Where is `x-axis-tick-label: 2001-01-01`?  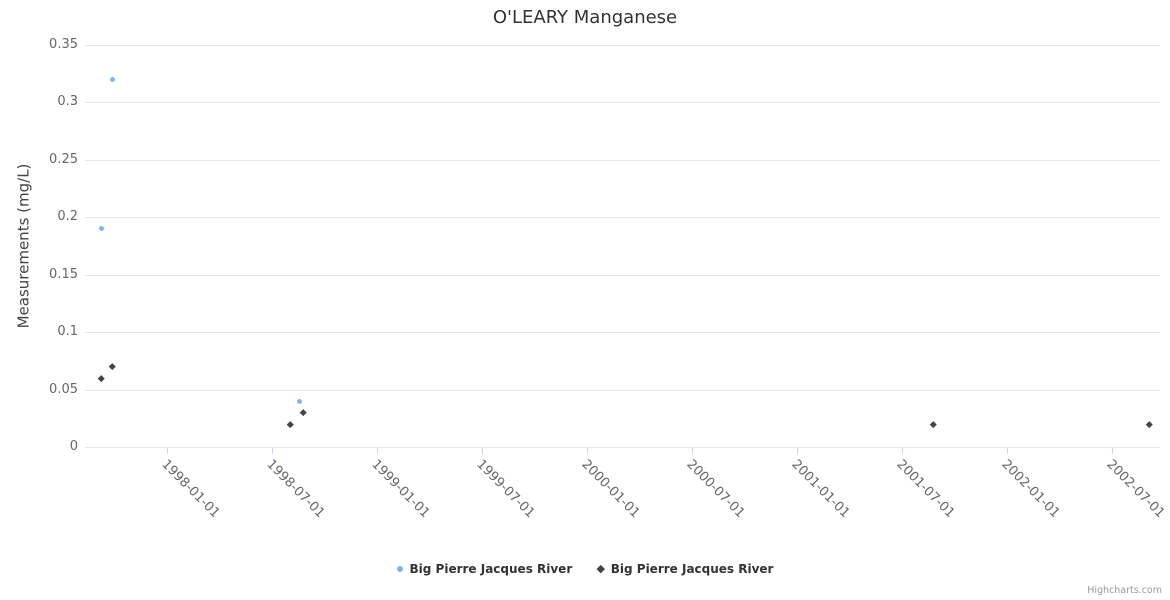
x-axis-tick-label: 2001-01-01 is located at coordinates (820, 489).